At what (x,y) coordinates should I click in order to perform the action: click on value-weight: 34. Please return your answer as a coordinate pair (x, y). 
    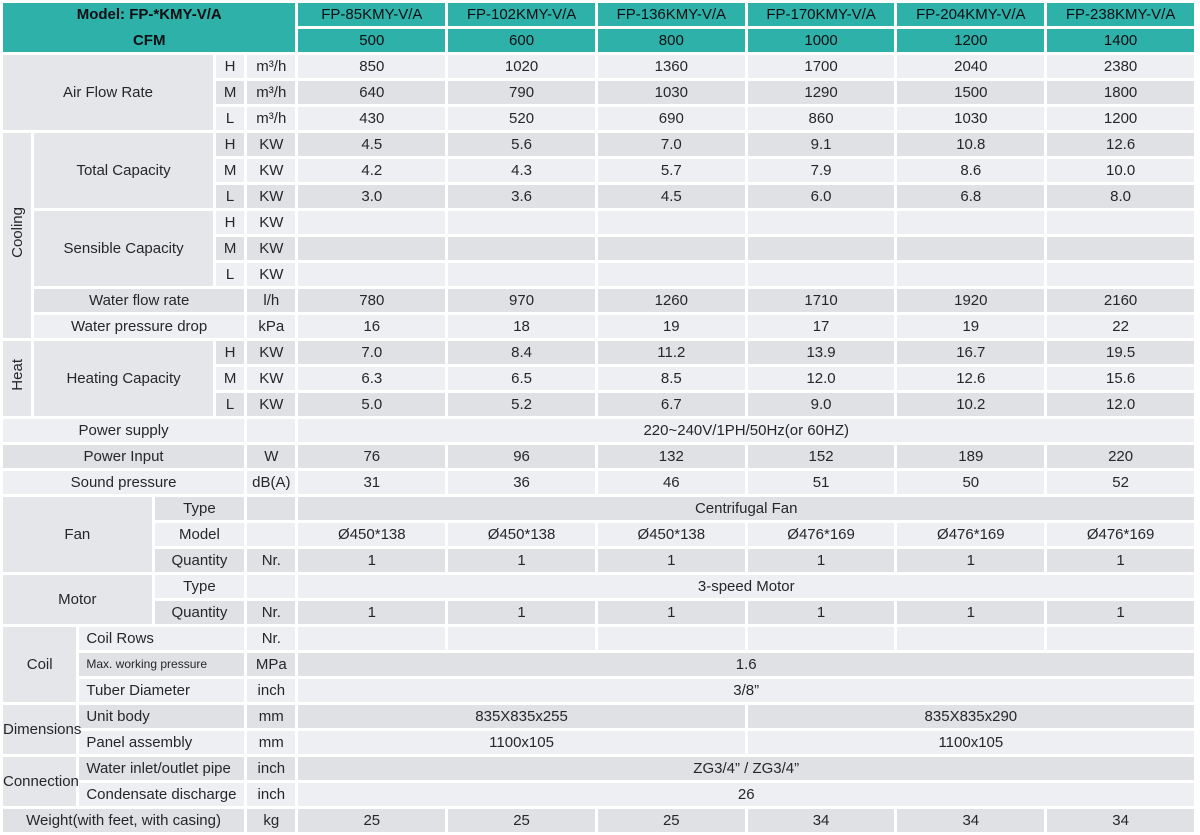
    Looking at the image, I should click on (1120, 820).